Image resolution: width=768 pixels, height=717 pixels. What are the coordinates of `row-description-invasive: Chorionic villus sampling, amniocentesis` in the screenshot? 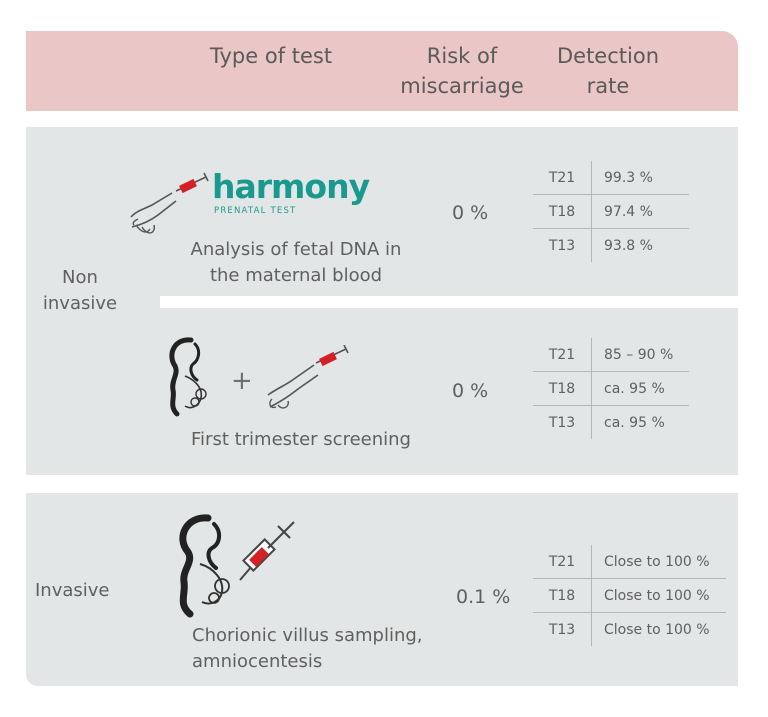 It's located at (307, 648).